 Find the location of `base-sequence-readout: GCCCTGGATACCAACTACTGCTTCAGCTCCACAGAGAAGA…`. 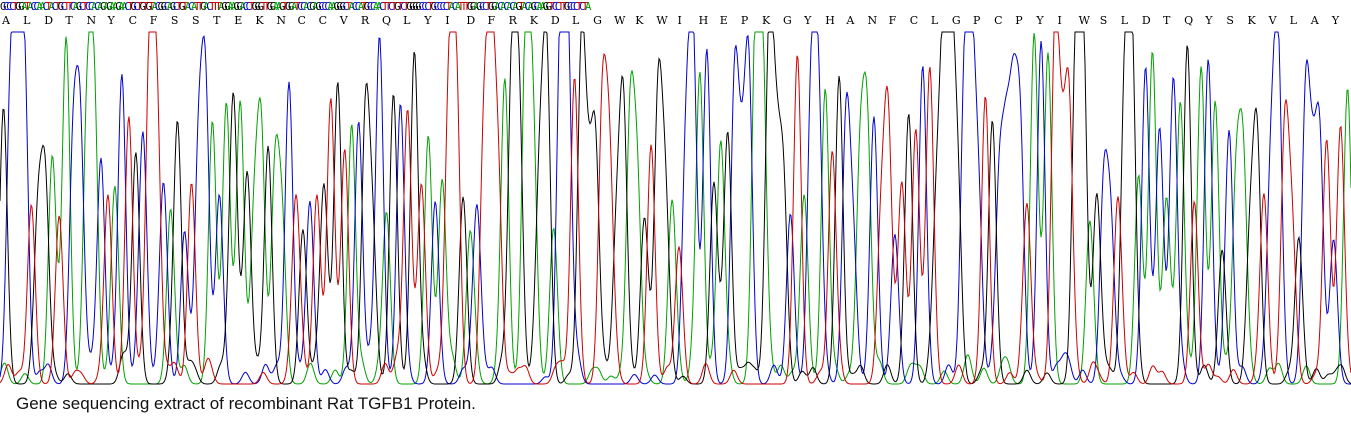

base-sequence-readout: GCCCTGGATACCAACTACTGCTTCAGCTCCACAGAGAAGA… is located at coordinates (675, 7).